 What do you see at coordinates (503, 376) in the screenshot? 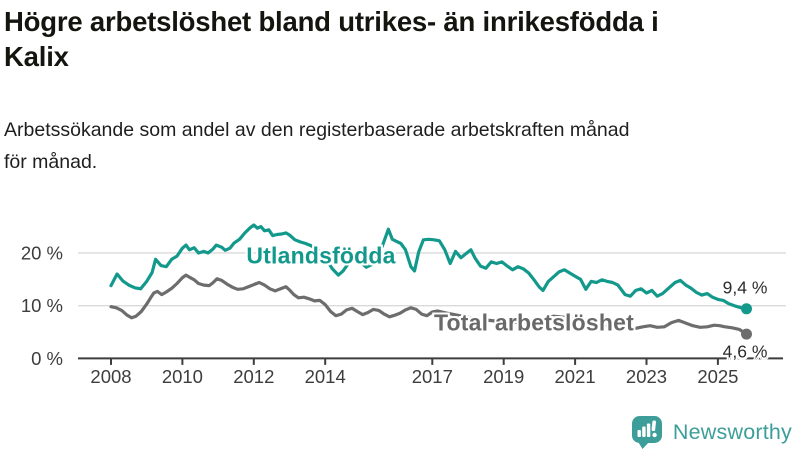
I see `x-tick-label: 2019` at bounding box center [503, 376].